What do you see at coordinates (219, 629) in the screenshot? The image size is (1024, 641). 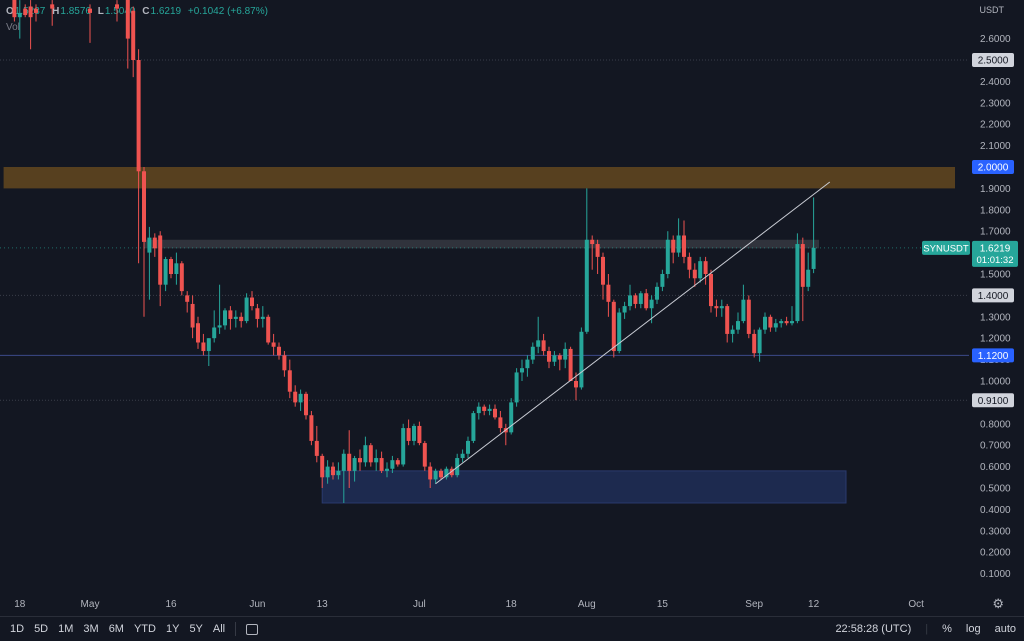 I see `range-all: All` at bounding box center [219, 629].